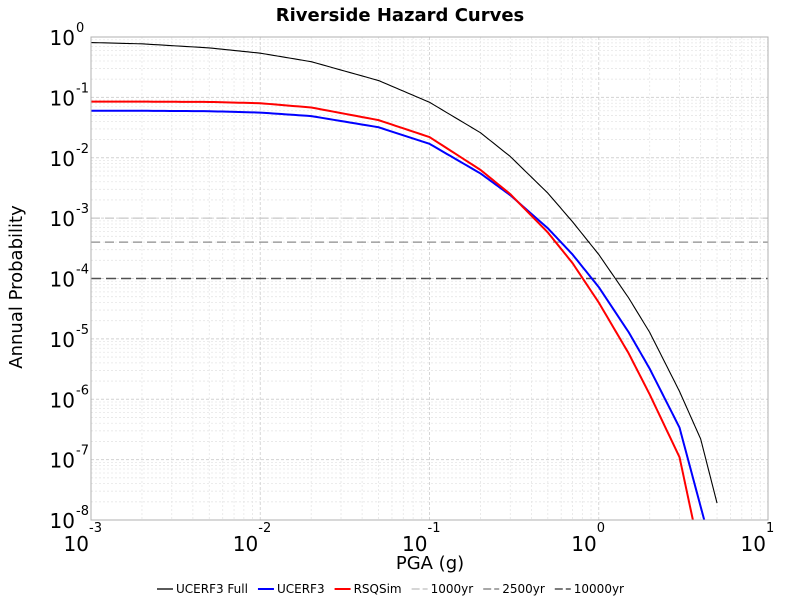 This screenshot has height=600, width=800. I want to click on y-tick-label: 10 -8, so click(69, 518).